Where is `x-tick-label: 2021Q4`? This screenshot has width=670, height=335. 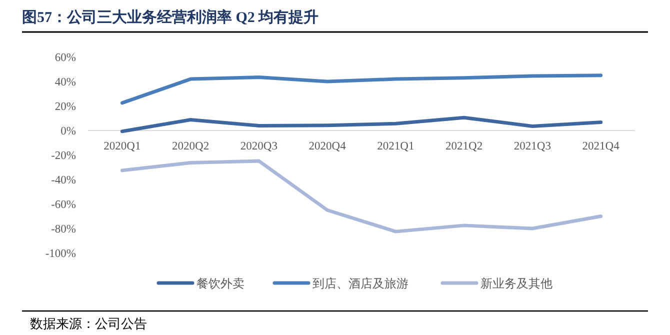
x-tick-label: 2021Q4 is located at coordinates (601, 146).